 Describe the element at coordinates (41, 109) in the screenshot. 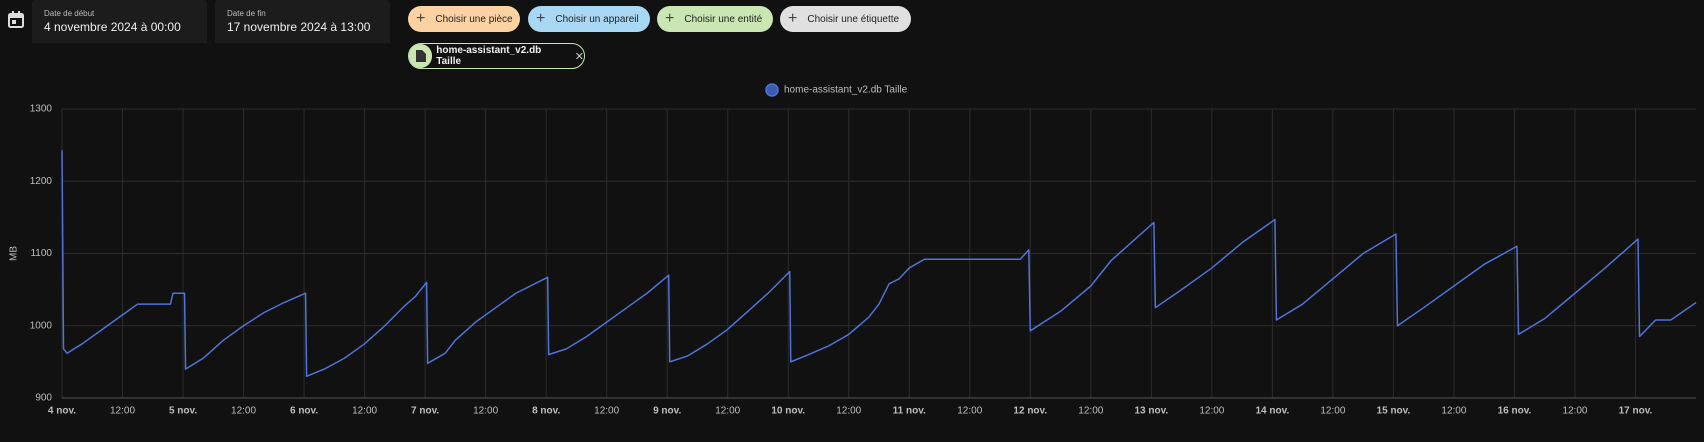

I see `y-tick-label: 1300` at that location.